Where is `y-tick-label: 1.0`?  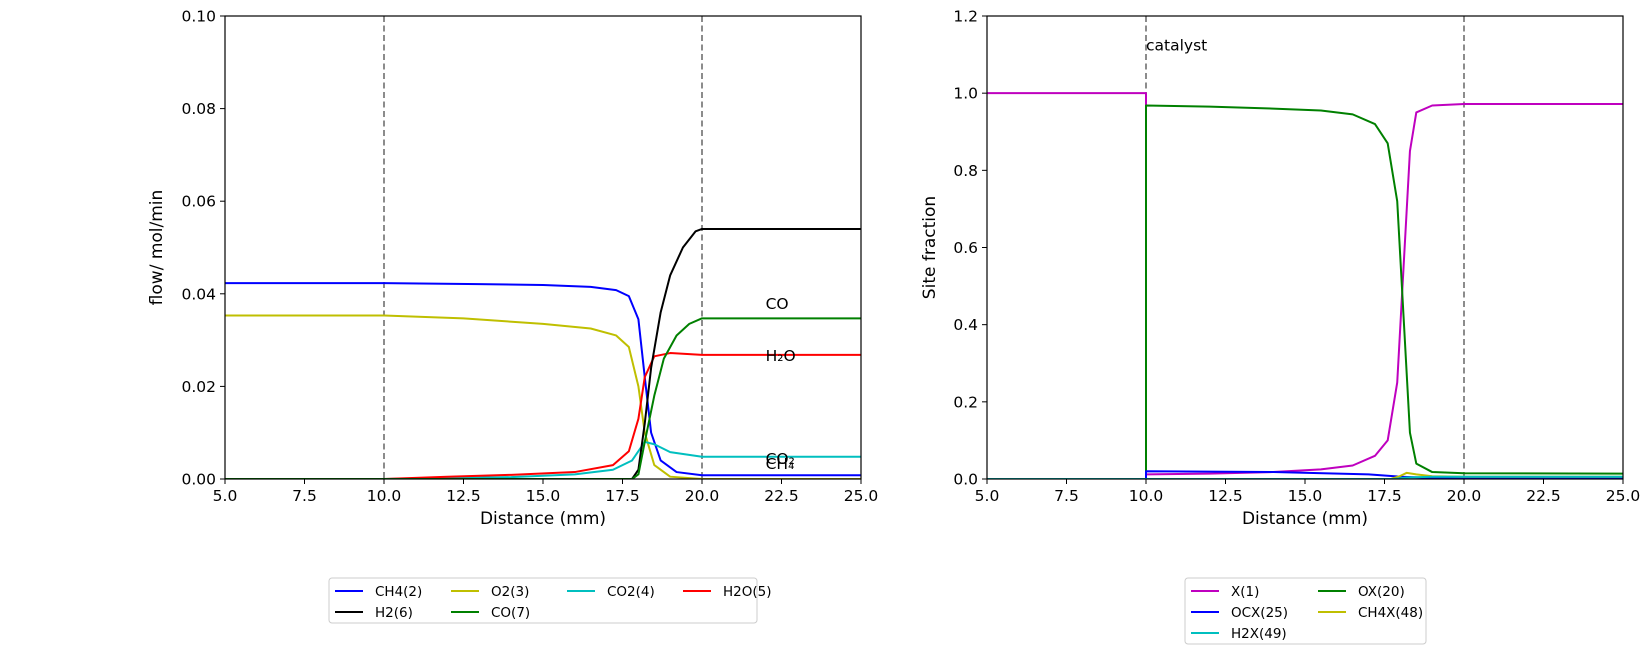 y-tick-label: 1.0 is located at coordinates (965, 94).